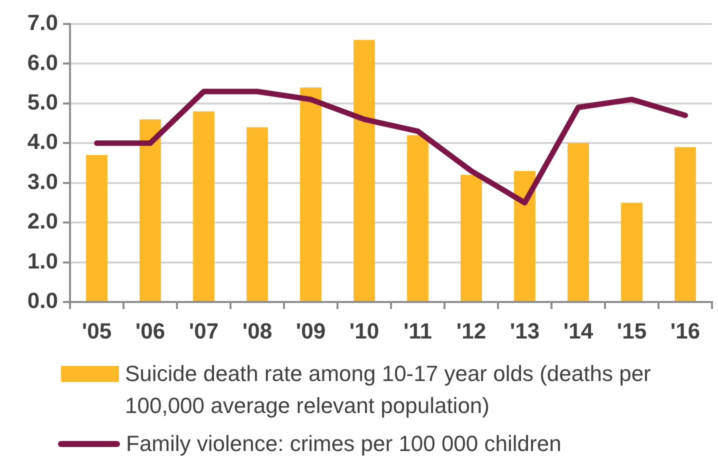  What do you see at coordinates (525, 331) in the screenshot?
I see `x-tick-label: '13` at bounding box center [525, 331].